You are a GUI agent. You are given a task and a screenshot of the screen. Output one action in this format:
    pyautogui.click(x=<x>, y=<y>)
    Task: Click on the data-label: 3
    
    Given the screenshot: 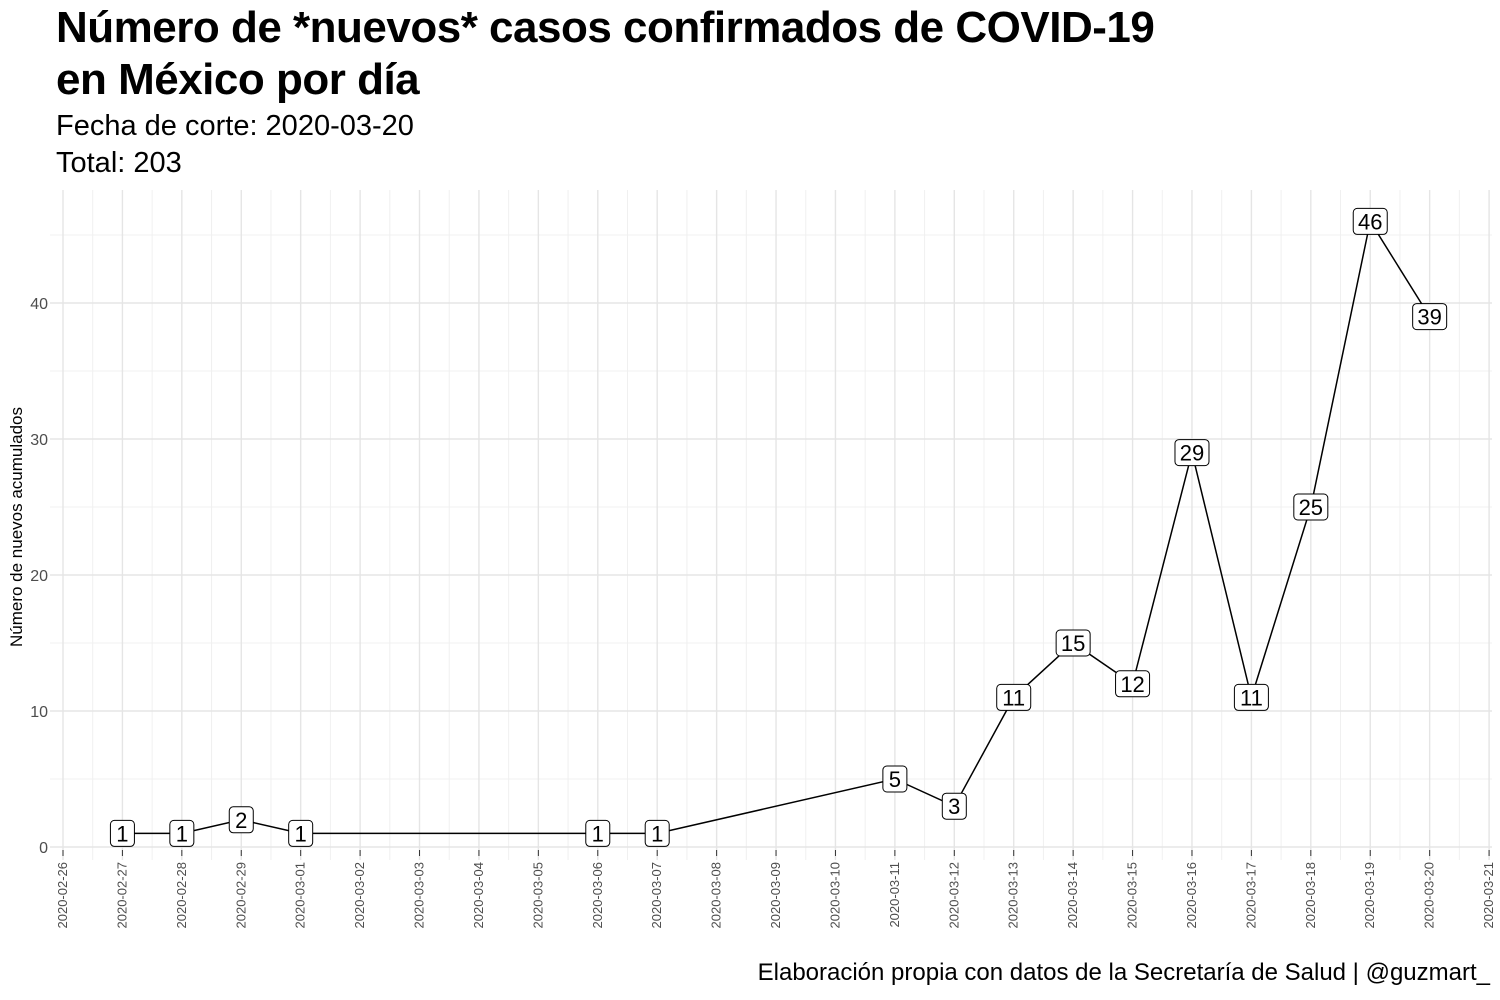 What is the action you would take?
    pyautogui.click(x=954, y=806)
    